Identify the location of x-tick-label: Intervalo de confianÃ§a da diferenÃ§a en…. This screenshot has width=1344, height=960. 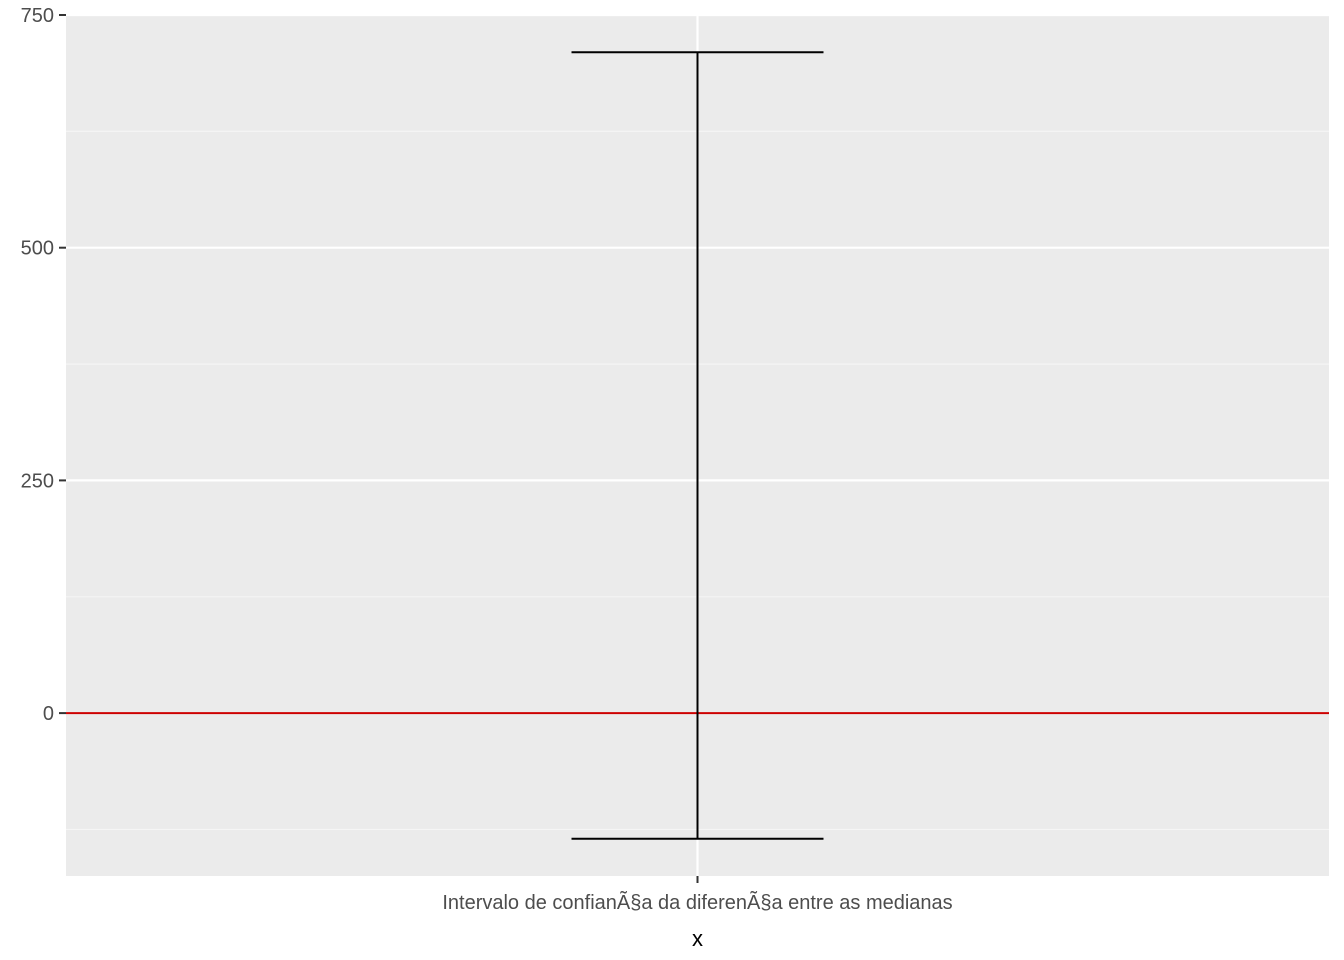
(697, 902).